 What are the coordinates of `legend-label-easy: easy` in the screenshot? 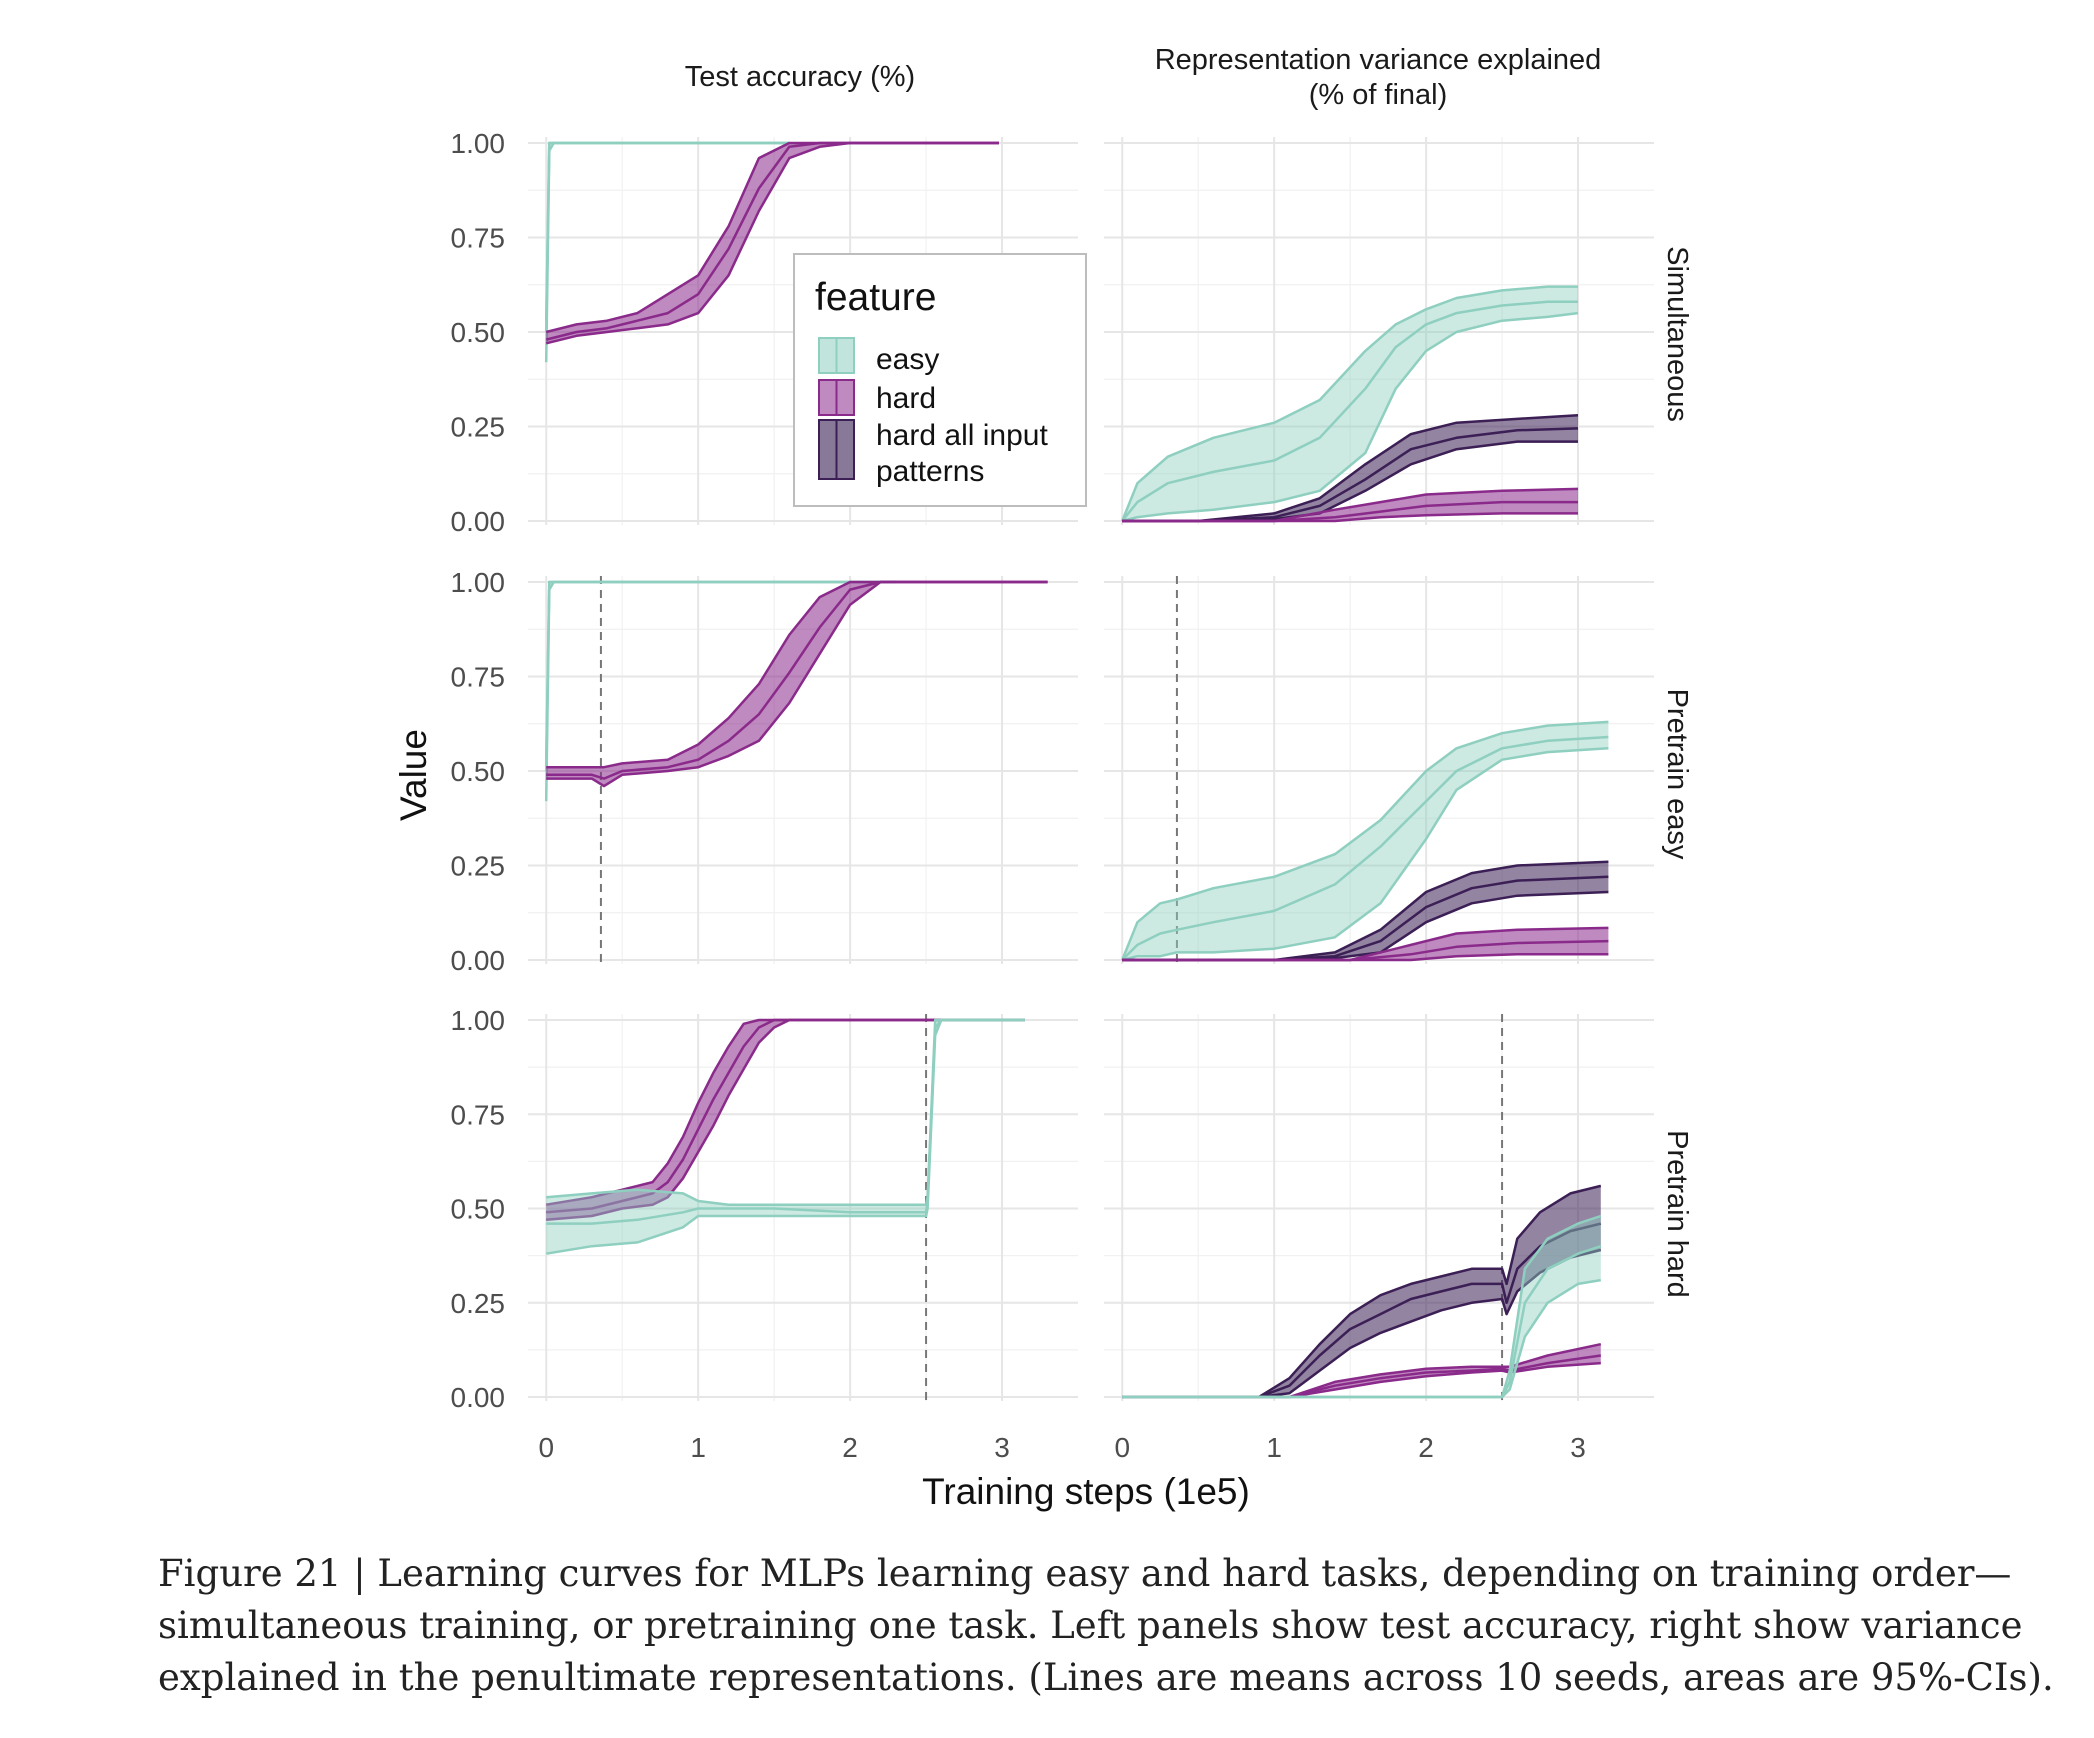 It's located at (907, 359).